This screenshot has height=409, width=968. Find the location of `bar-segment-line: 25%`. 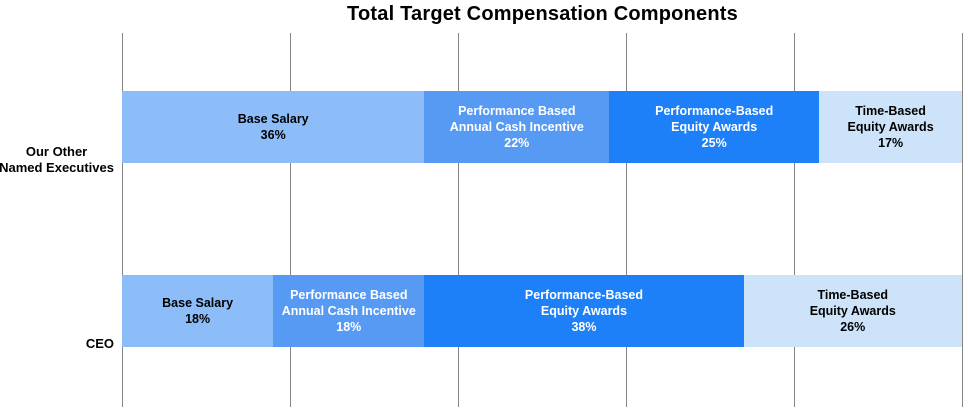

bar-segment-line: 25% is located at coordinates (714, 143).